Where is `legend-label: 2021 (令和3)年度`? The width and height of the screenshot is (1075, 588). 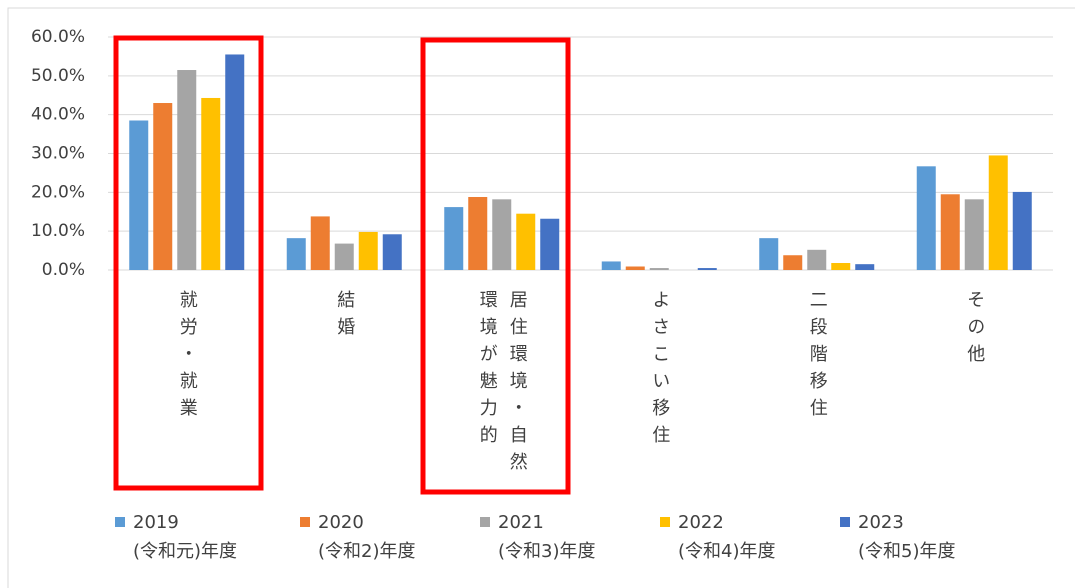 legend-label: 2021 (令和3)年度 is located at coordinates (547, 537).